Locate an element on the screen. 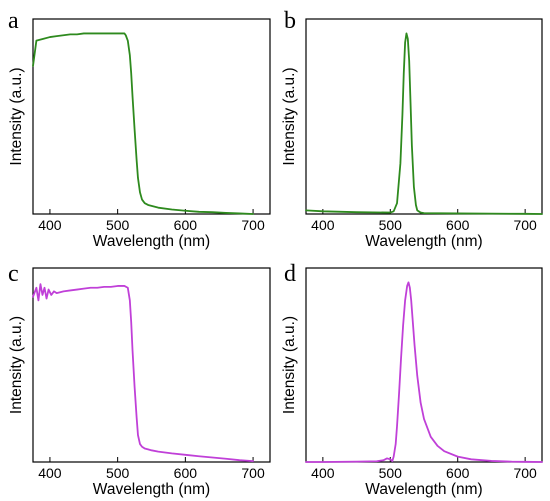  panel-label: a is located at coordinates (13, 21).